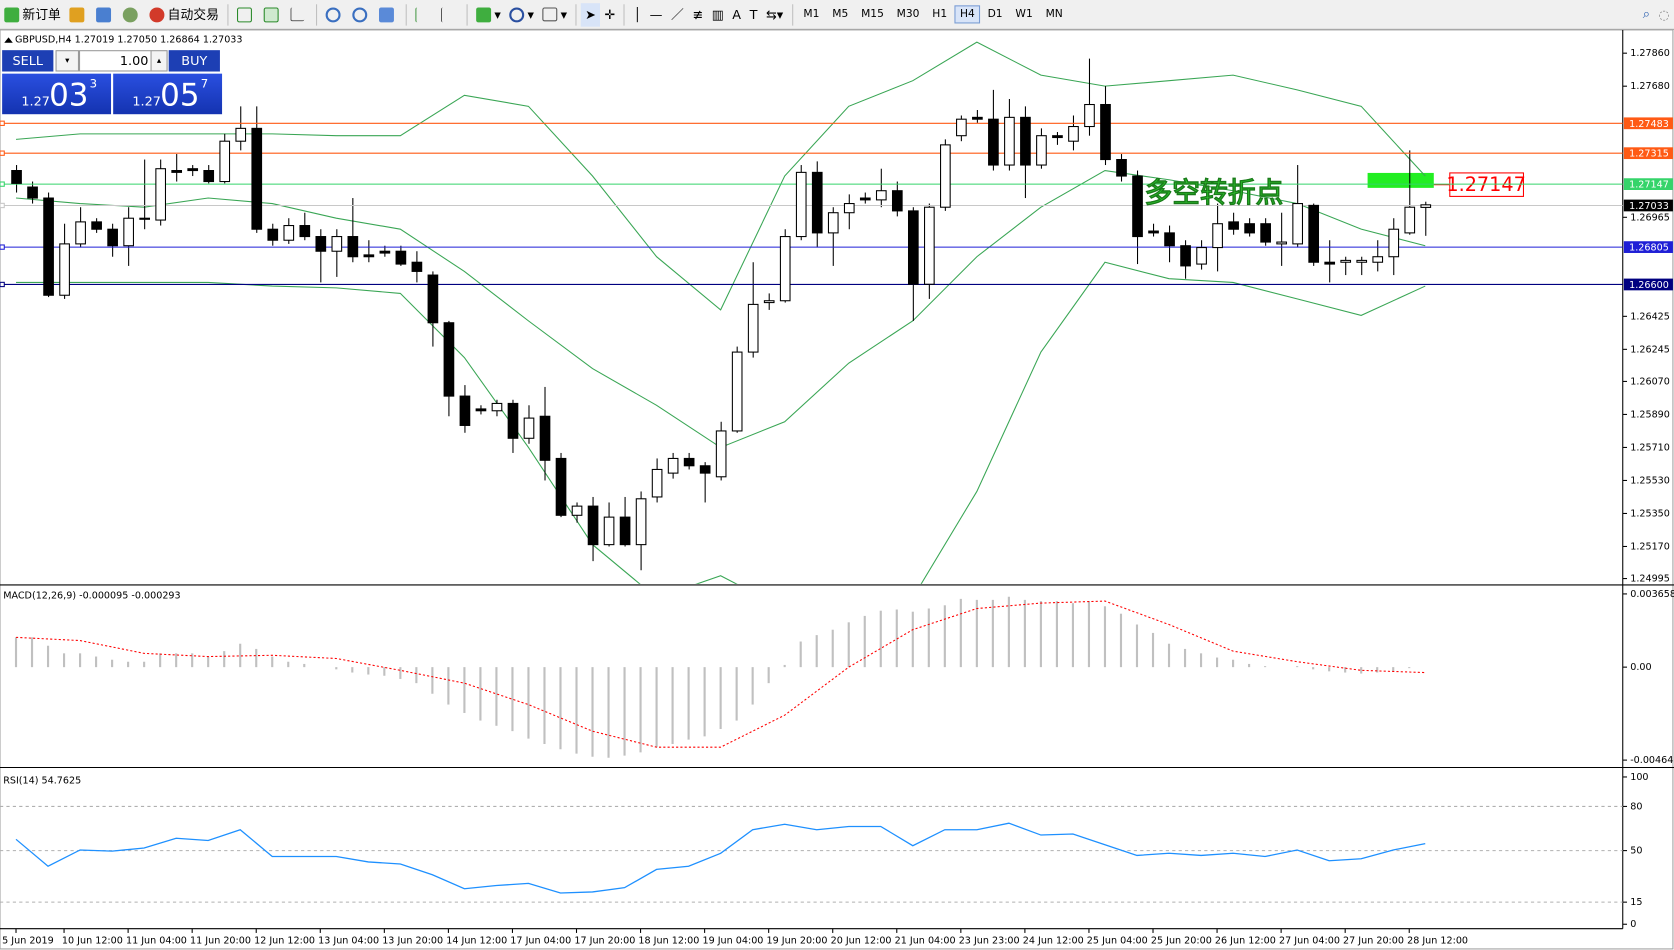  Describe the element at coordinates (1650, 86) in the screenshot. I see `y-tick-label: 1.27680` at that location.